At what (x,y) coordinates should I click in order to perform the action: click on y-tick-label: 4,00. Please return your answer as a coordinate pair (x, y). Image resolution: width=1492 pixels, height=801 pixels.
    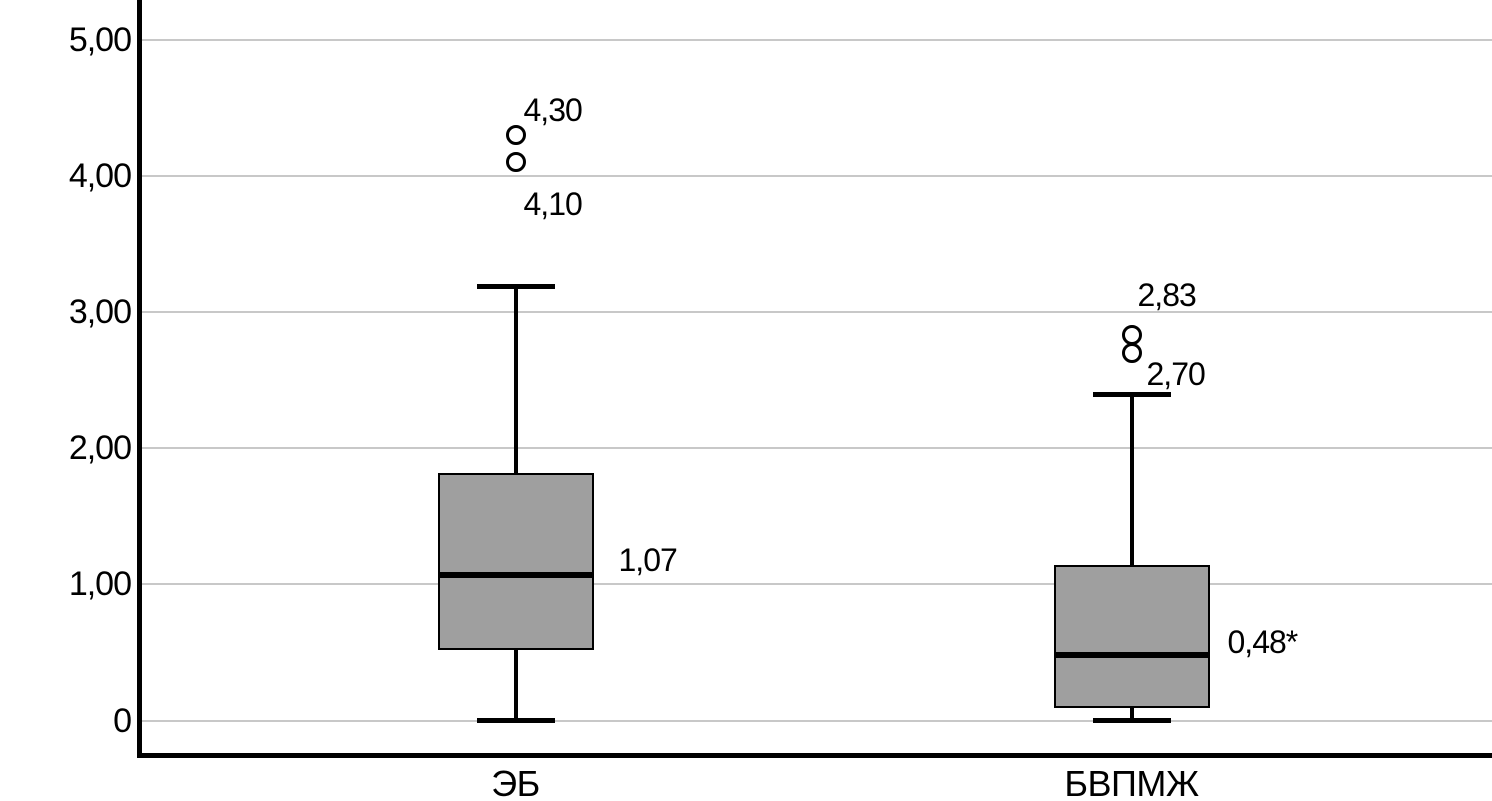
    Looking at the image, I should click on (100, 175).